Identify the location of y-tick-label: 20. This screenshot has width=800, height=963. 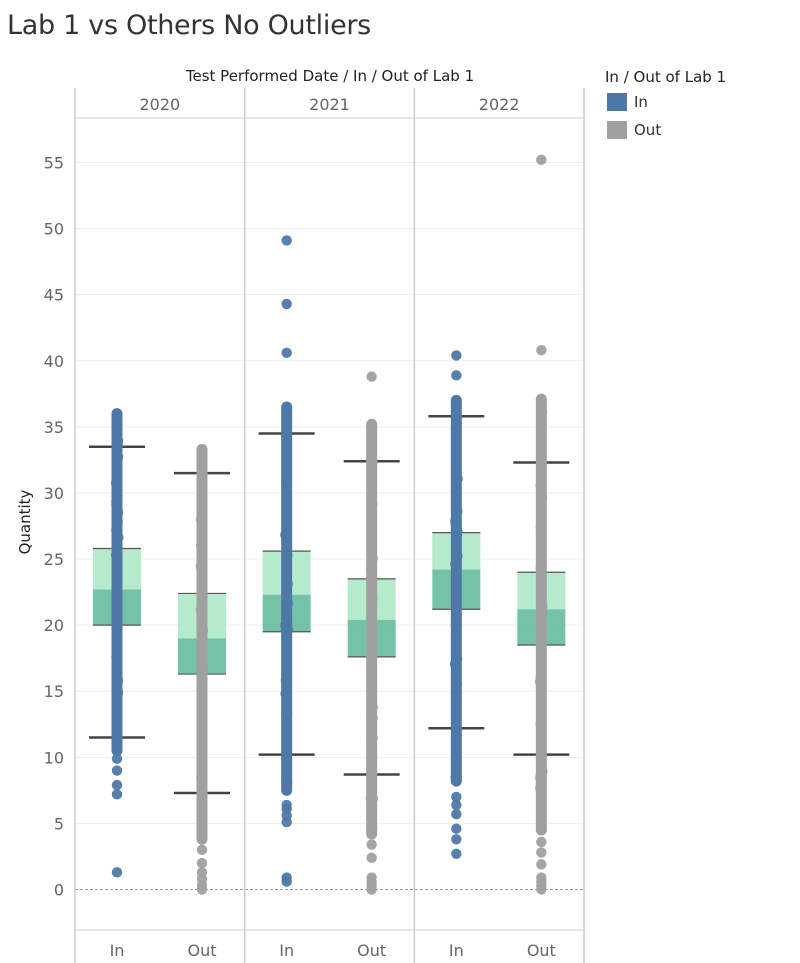
(54, 625).